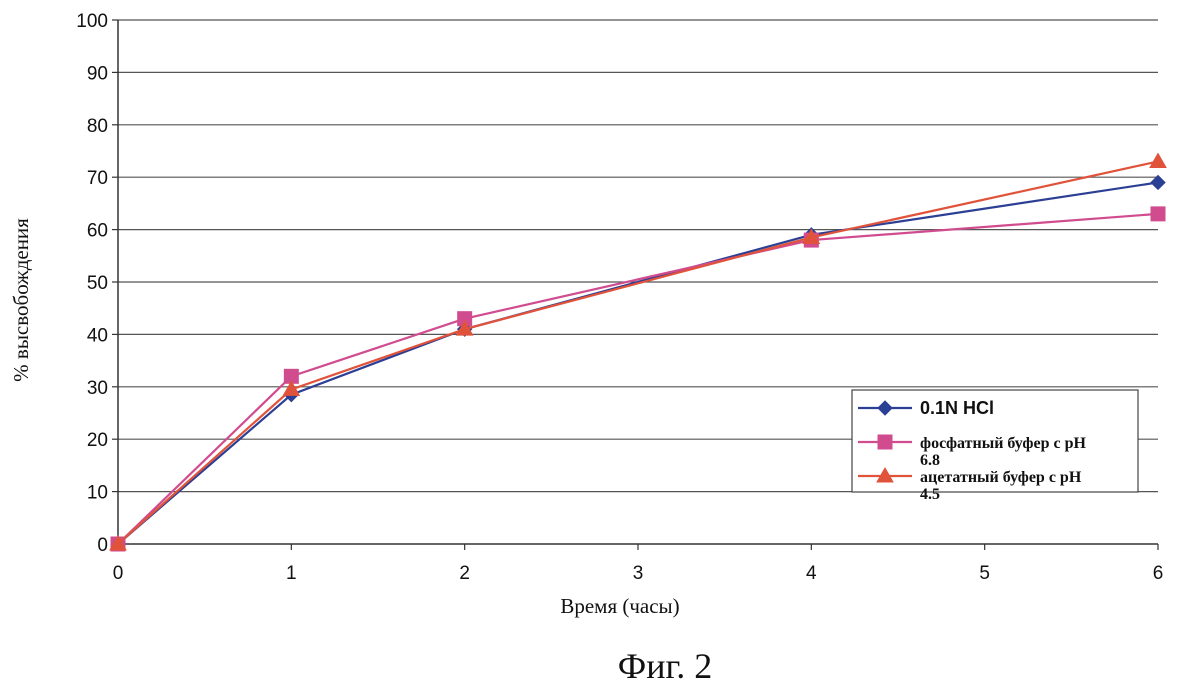  What do you see at coordinates (291, 573) in the screenshot?
I see `x-tick-label: 1` at bounding box center [291, 573].